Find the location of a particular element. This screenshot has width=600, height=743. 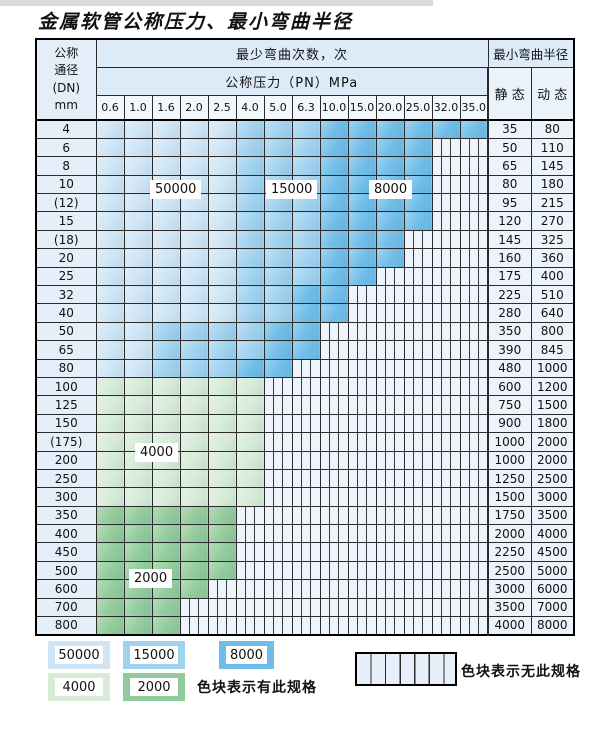

dynamic-radius-cell: 400 is located at coordinates (552, 276).